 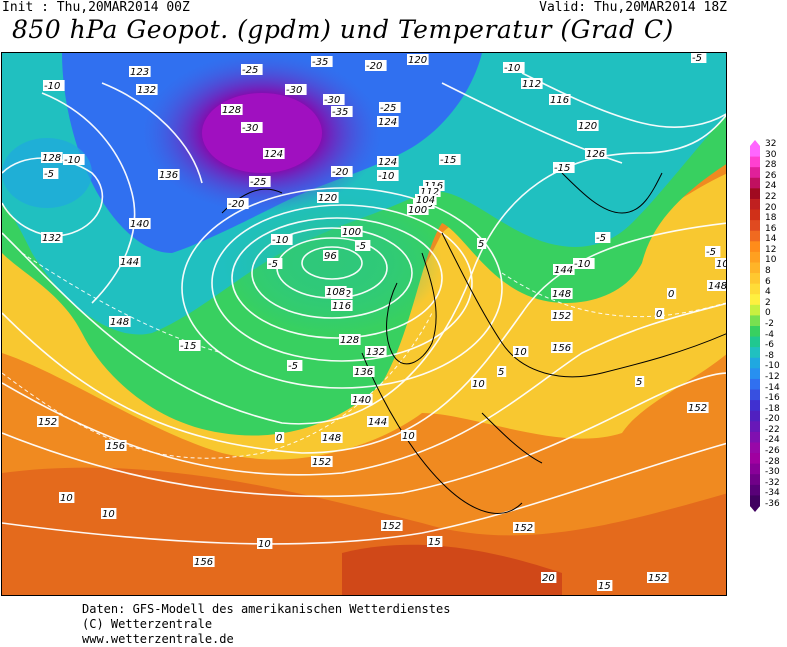 What do you see at coordinates (52, 86) in the screenshot?
I see `map-label: -10` at bounding box center [52, 86].